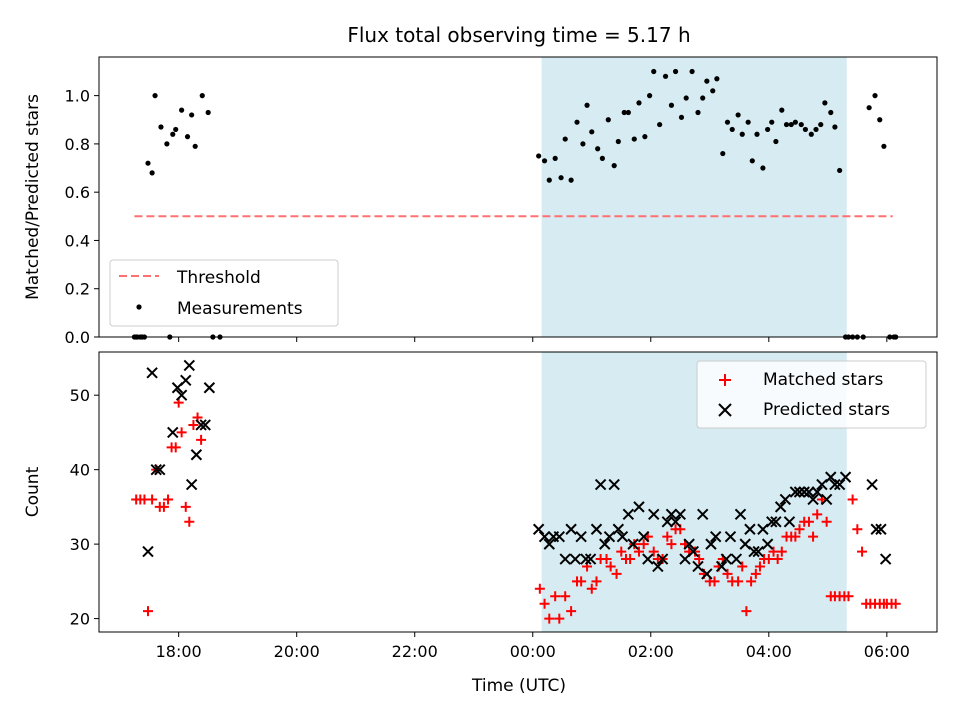  I want to click on legend-measurement-swatch, so click(139, 307).